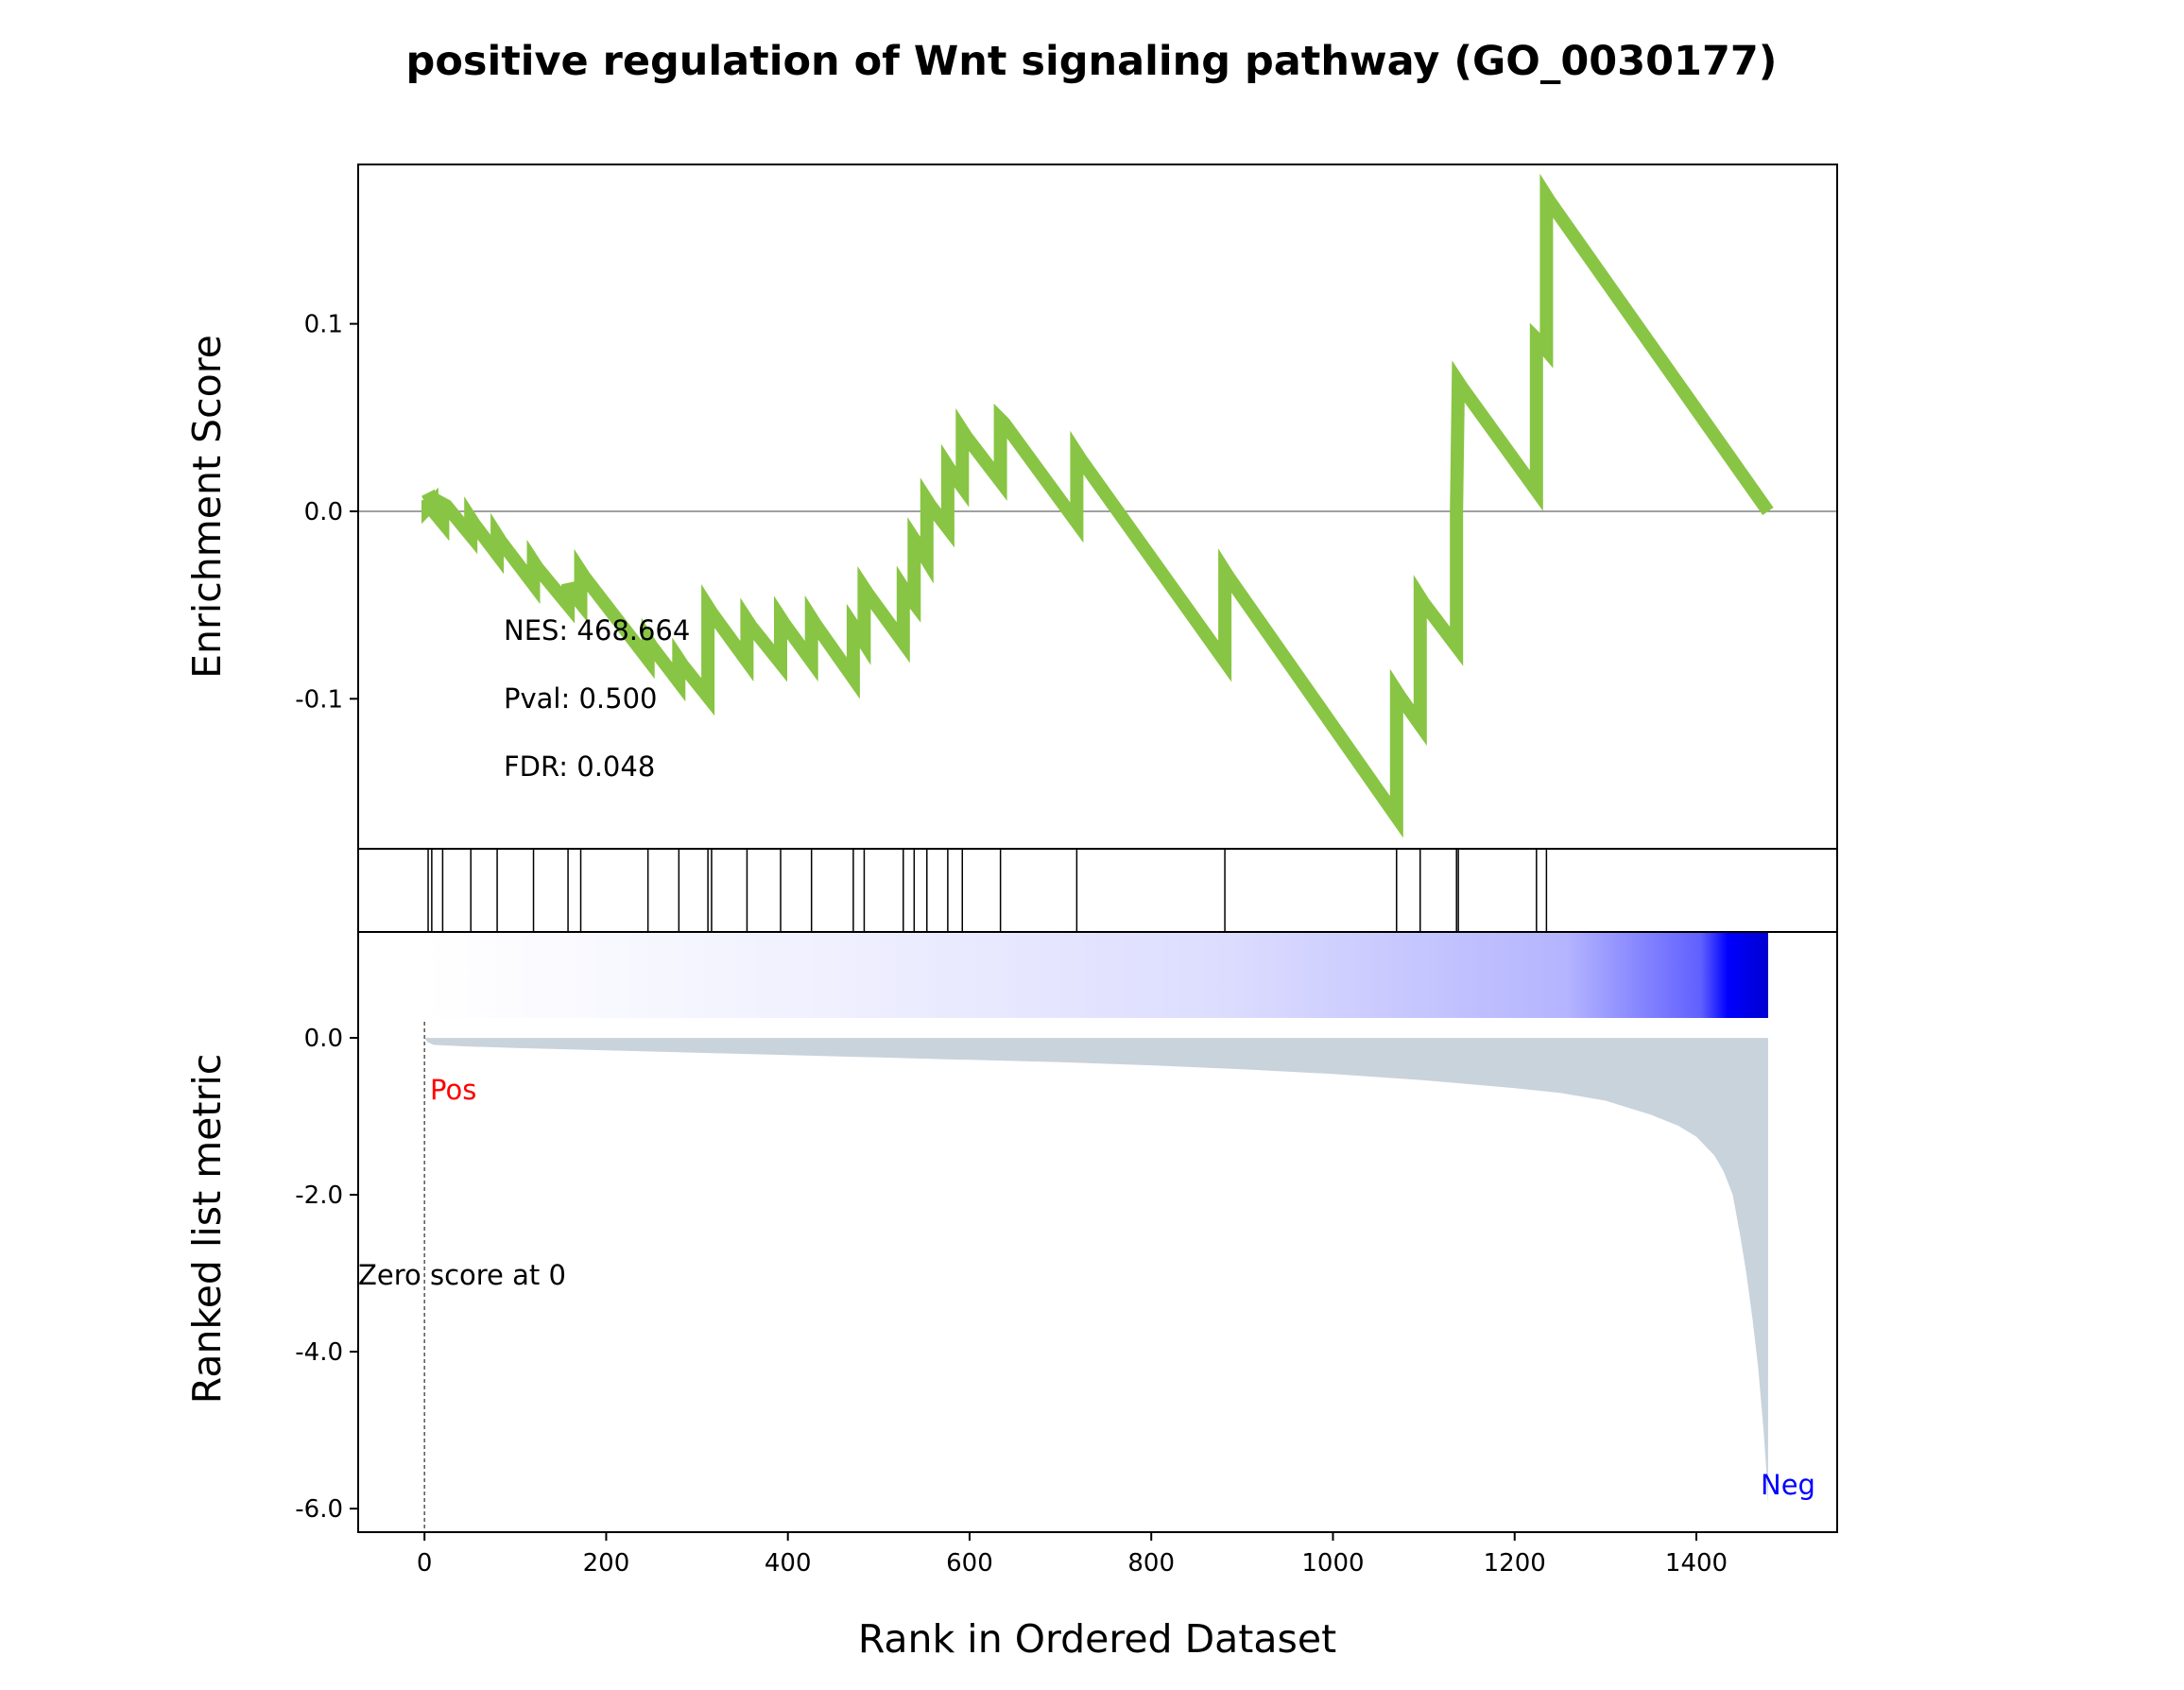 This screenshot has width=2184, height=1690. I want to click on x-axis-ticks: 0 200 400 600 800 1000 1200 1400, so click(1073, 1555).